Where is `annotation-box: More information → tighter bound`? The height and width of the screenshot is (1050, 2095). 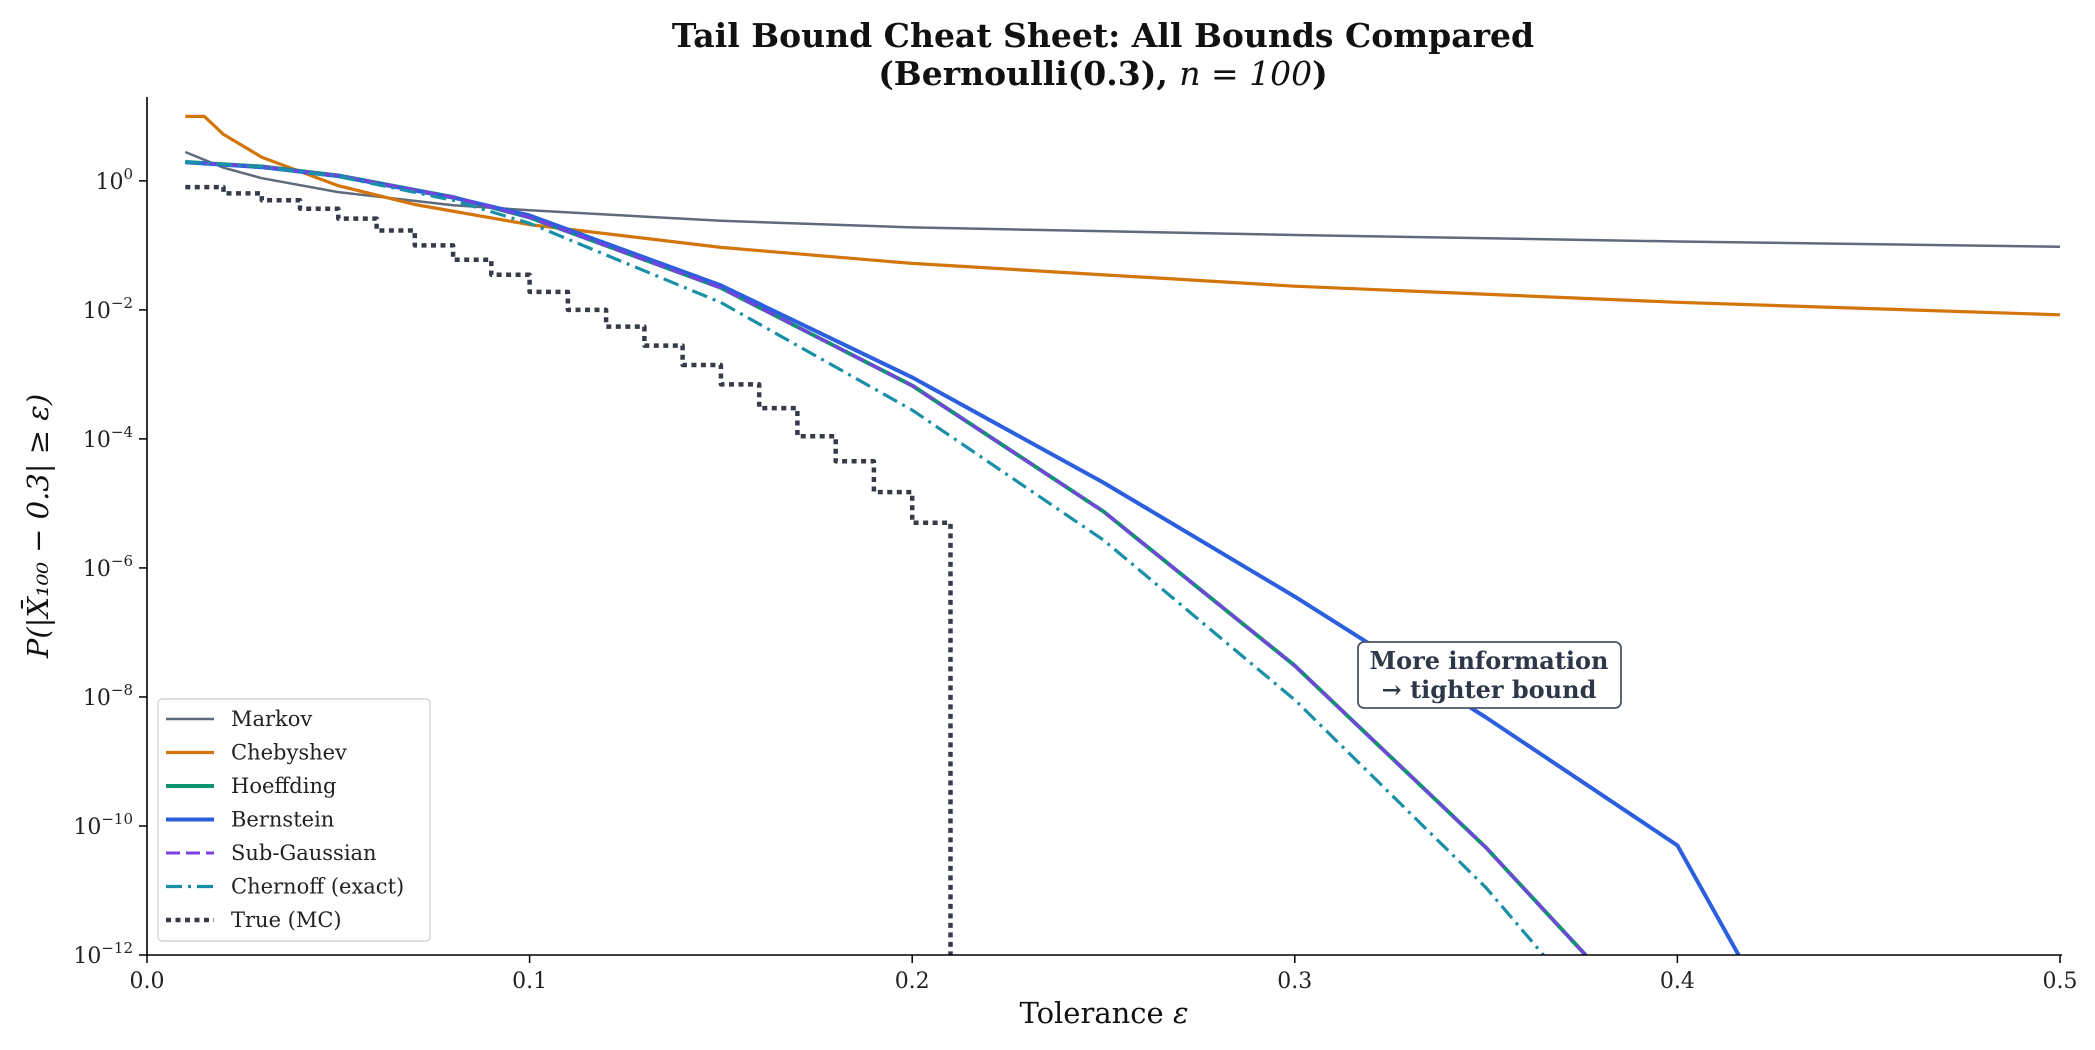
annotation-box: More information → tighter bound is located at coordinates (1489, 675).